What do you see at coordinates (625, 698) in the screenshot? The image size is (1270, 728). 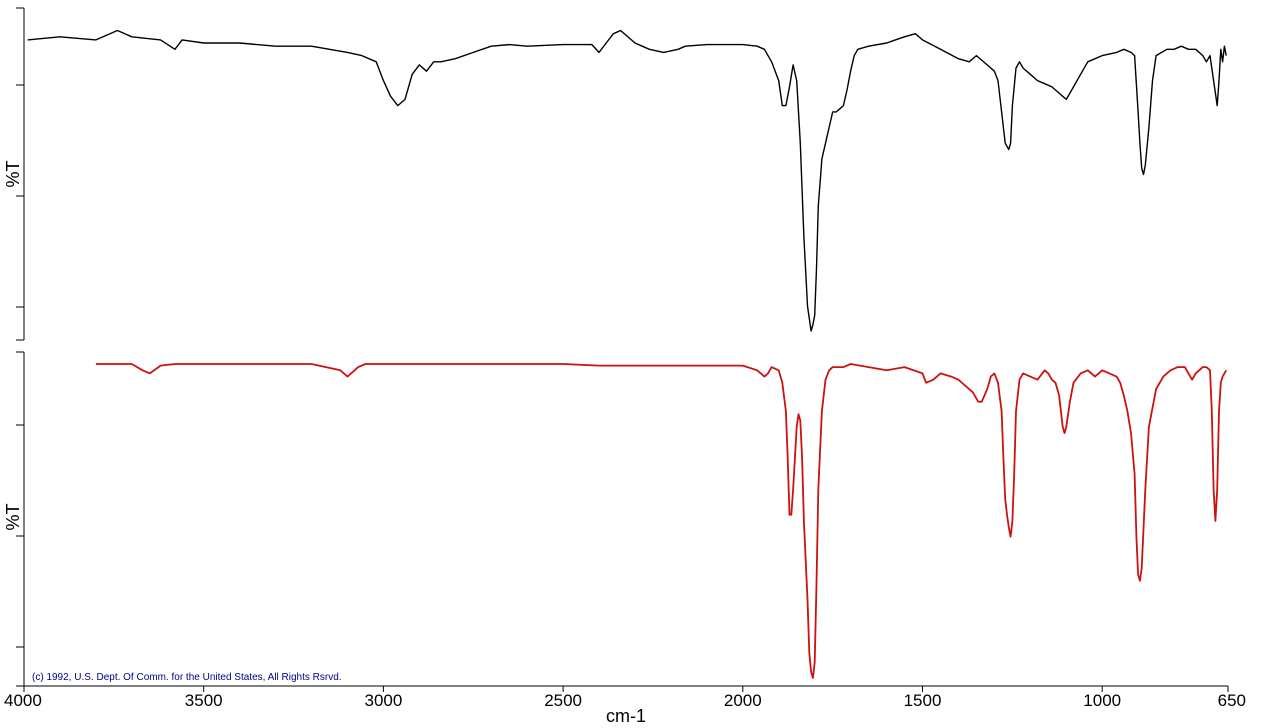 I see `x-axis-ticks: 4000 3500 3000 2500 2000 1500 1000 650` at bounding box center [625, 698].